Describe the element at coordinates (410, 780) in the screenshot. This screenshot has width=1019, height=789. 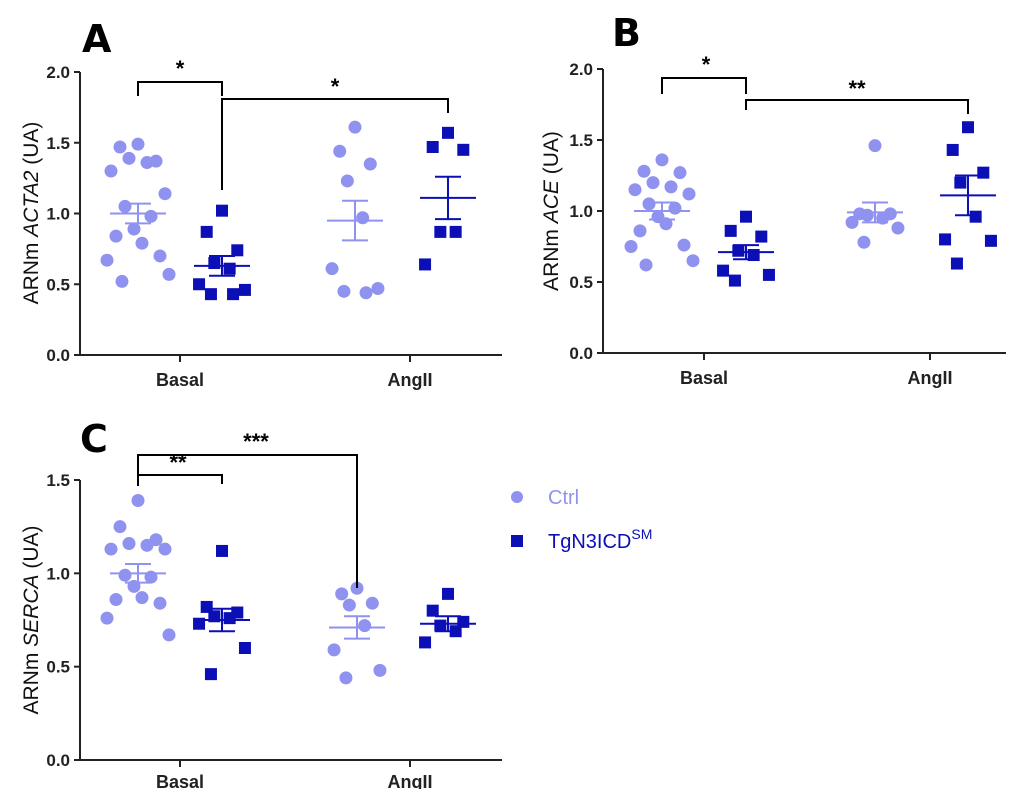
I see `x-category-label: AngII` at that location.